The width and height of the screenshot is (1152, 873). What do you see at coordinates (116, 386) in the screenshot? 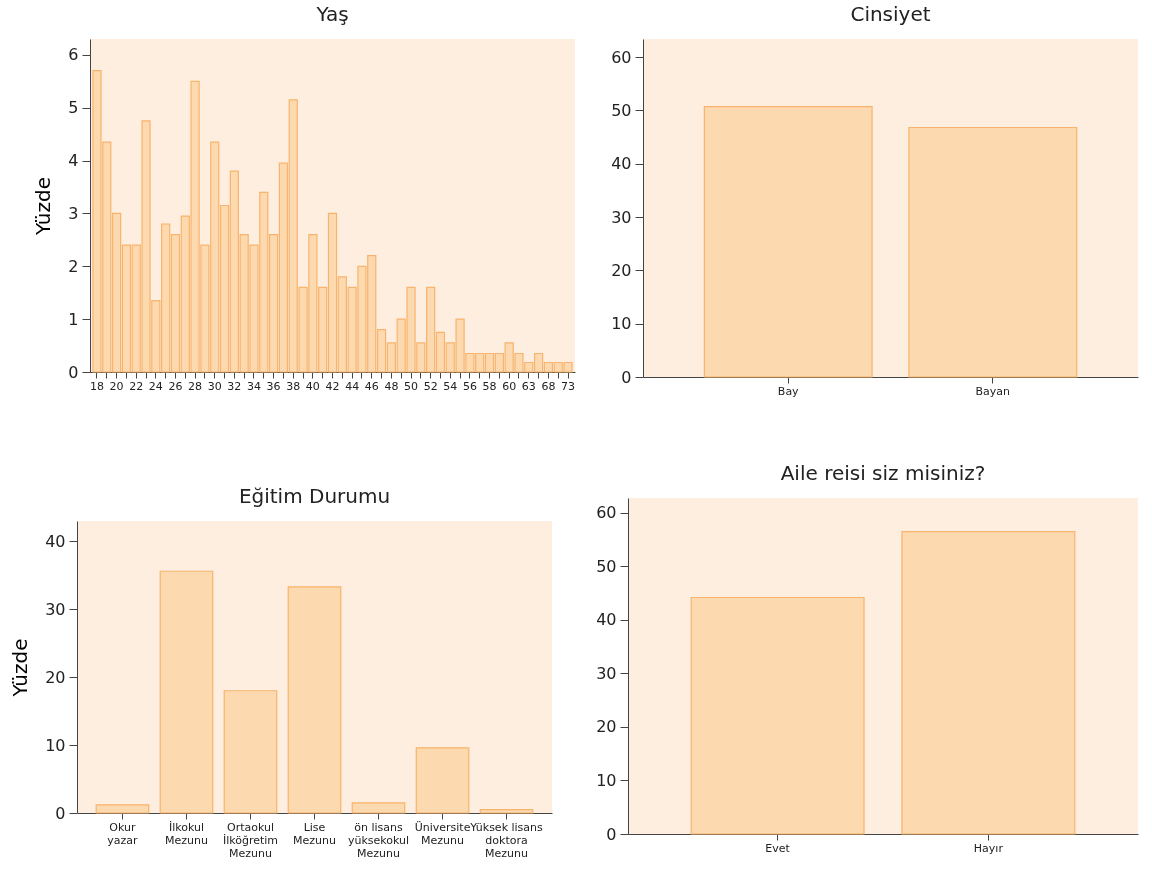
I see `x-tick-label: 20` at bounding box center [116, 386].